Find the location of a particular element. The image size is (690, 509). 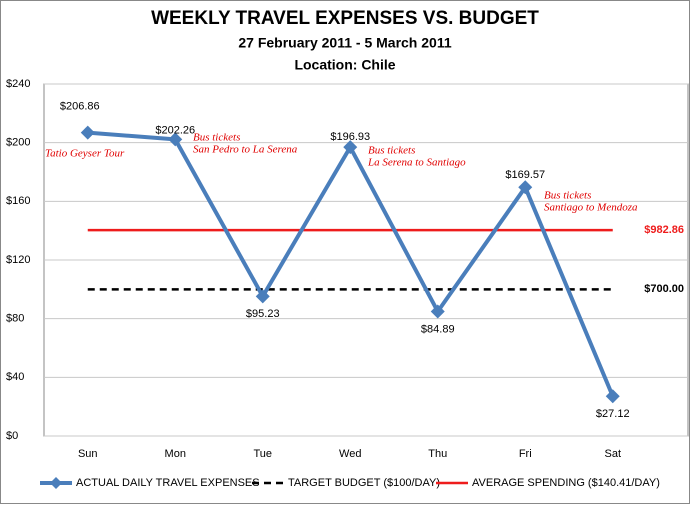

legend-label: AVERAGE SPENDING ($140.41/DAY) is located at coordinates (566, 483).